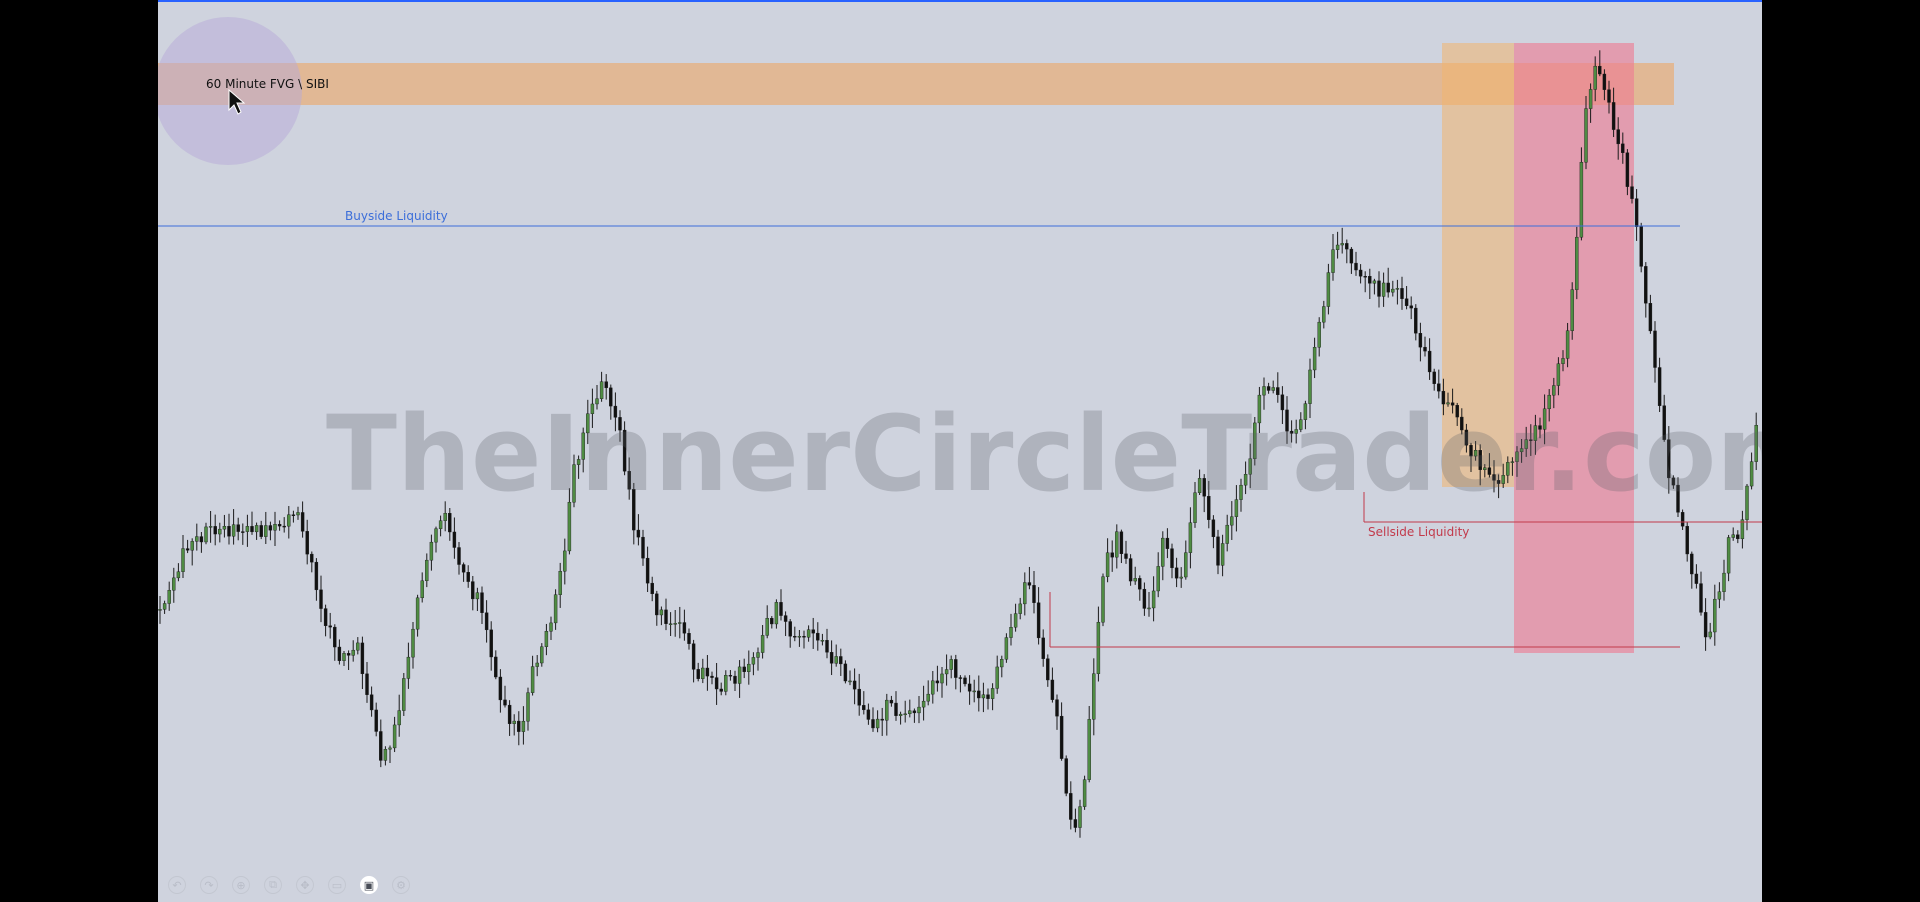  Describe the element at coordinates (401, 885) in the screenshot. I see `settings-icon: ⚙` at that location.